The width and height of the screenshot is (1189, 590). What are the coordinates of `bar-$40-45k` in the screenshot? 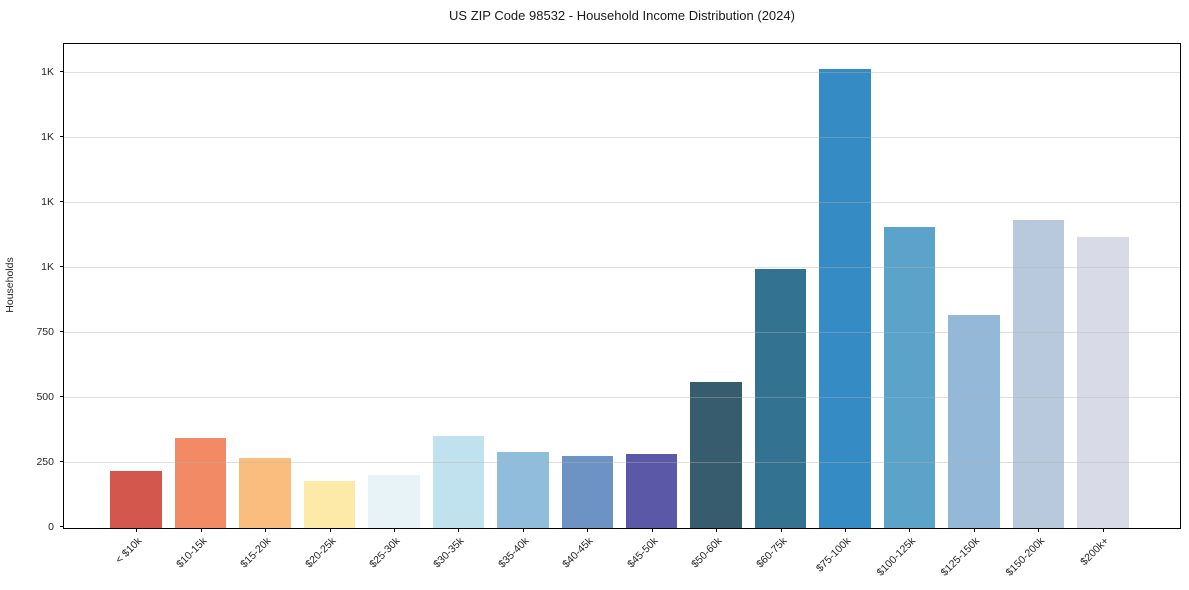 It's located at (587, 492).